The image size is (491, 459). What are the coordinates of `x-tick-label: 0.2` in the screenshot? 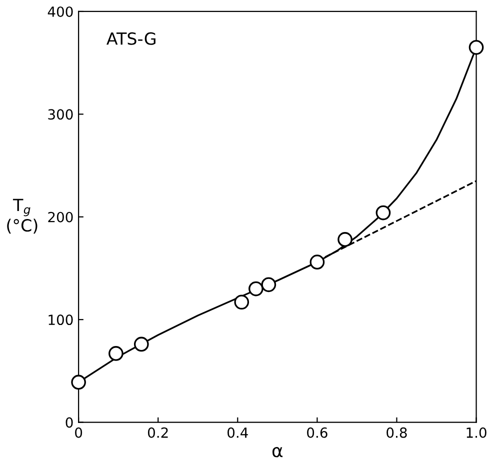 It's located at (158, 432).